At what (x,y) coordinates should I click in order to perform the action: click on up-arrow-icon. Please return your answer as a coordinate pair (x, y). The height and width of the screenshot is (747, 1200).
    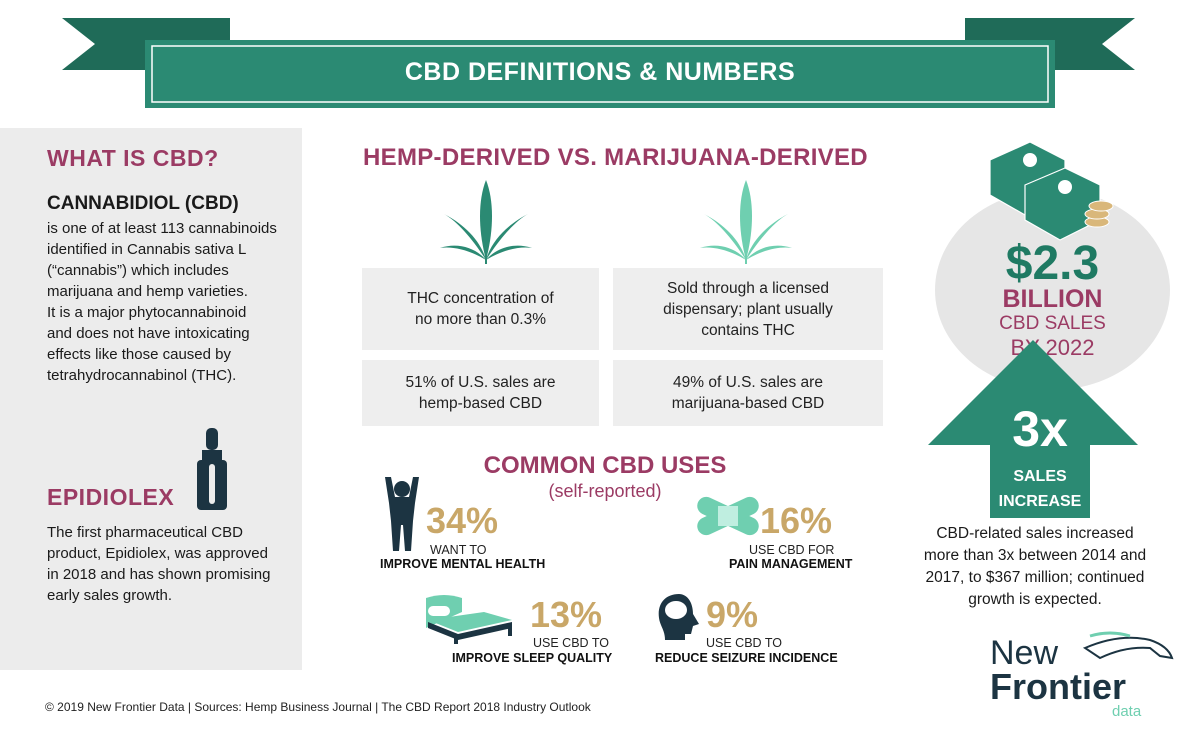
    Looking at the image, I should click on (1033, 429).